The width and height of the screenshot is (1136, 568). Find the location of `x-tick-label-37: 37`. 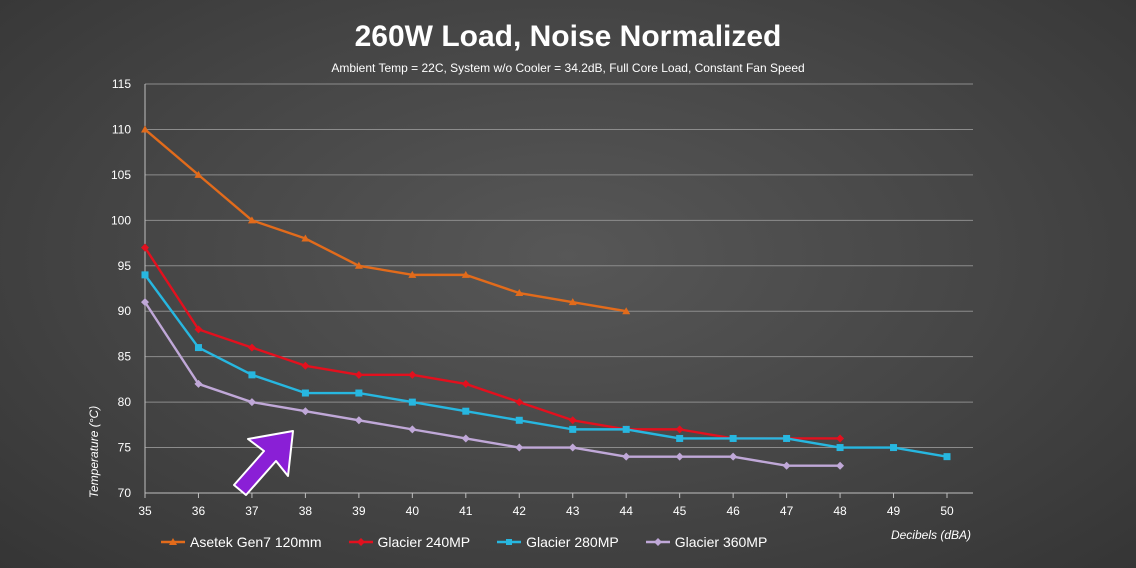

x-tick-label-37: 37 is located at coordinates (252, 511).